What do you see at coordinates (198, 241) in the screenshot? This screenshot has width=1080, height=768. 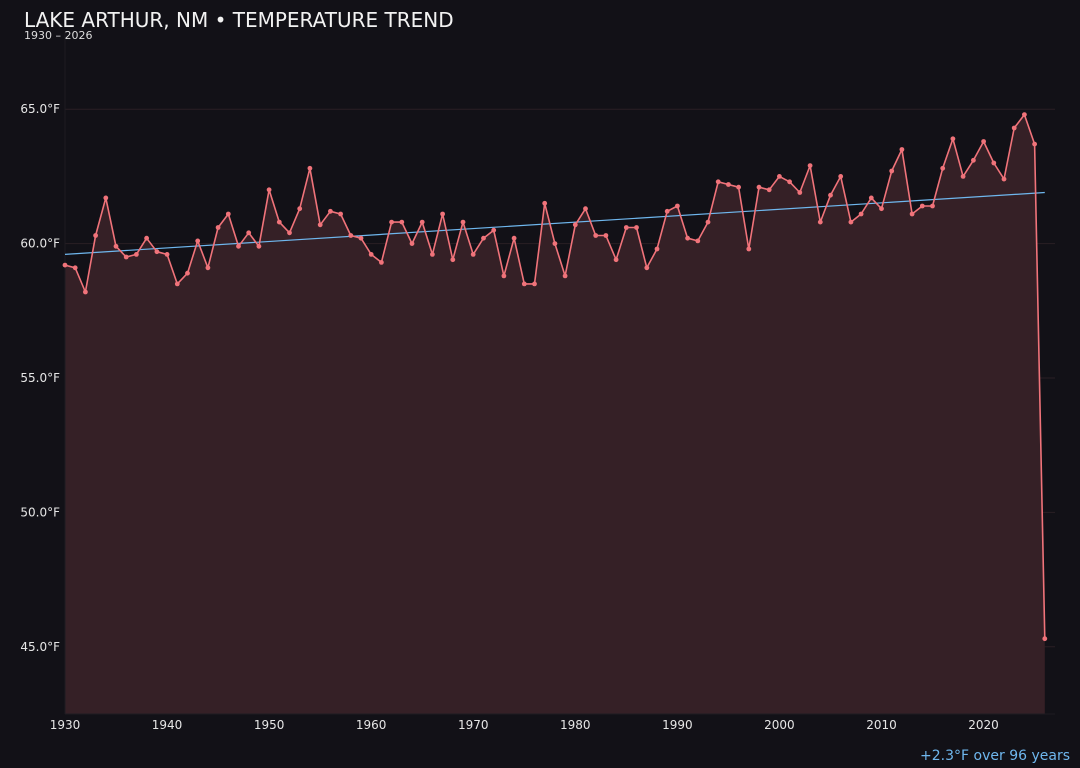 I see `data-point-1943` at bounding box center [198, 241].